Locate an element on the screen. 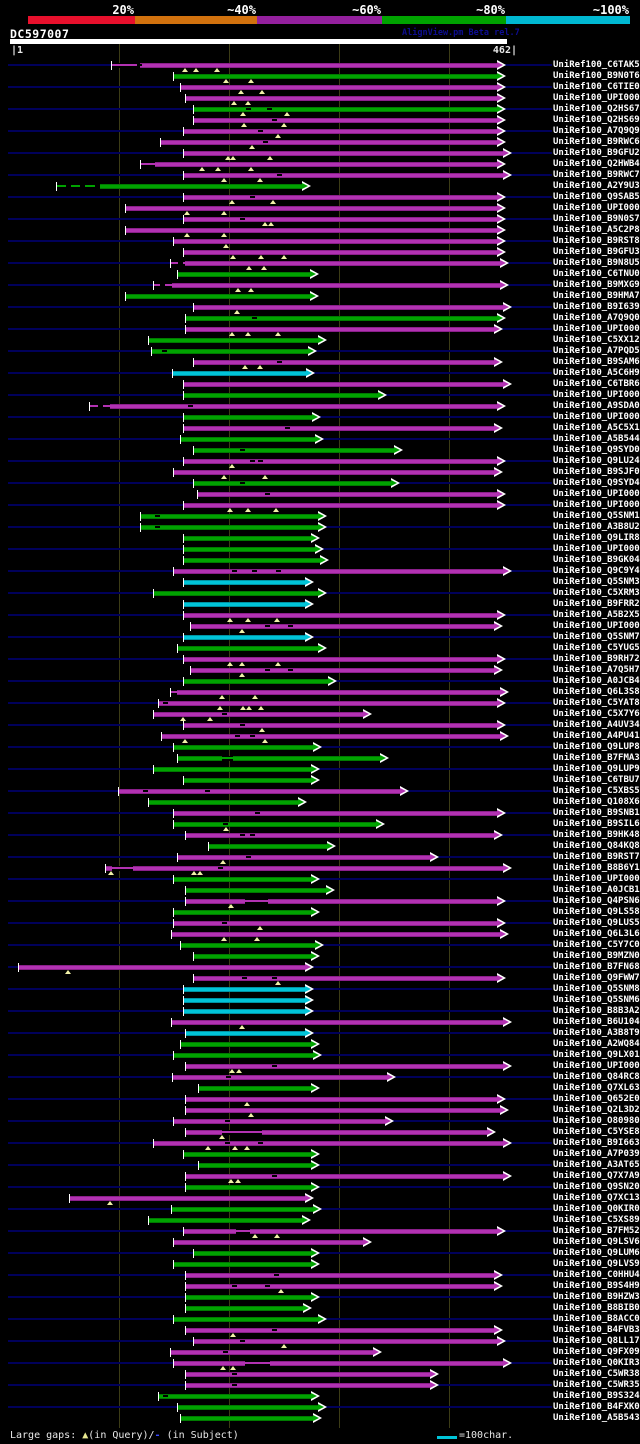  hit-label: UniRef100_Q7X7A9 is located at coordinates (596, 1176).